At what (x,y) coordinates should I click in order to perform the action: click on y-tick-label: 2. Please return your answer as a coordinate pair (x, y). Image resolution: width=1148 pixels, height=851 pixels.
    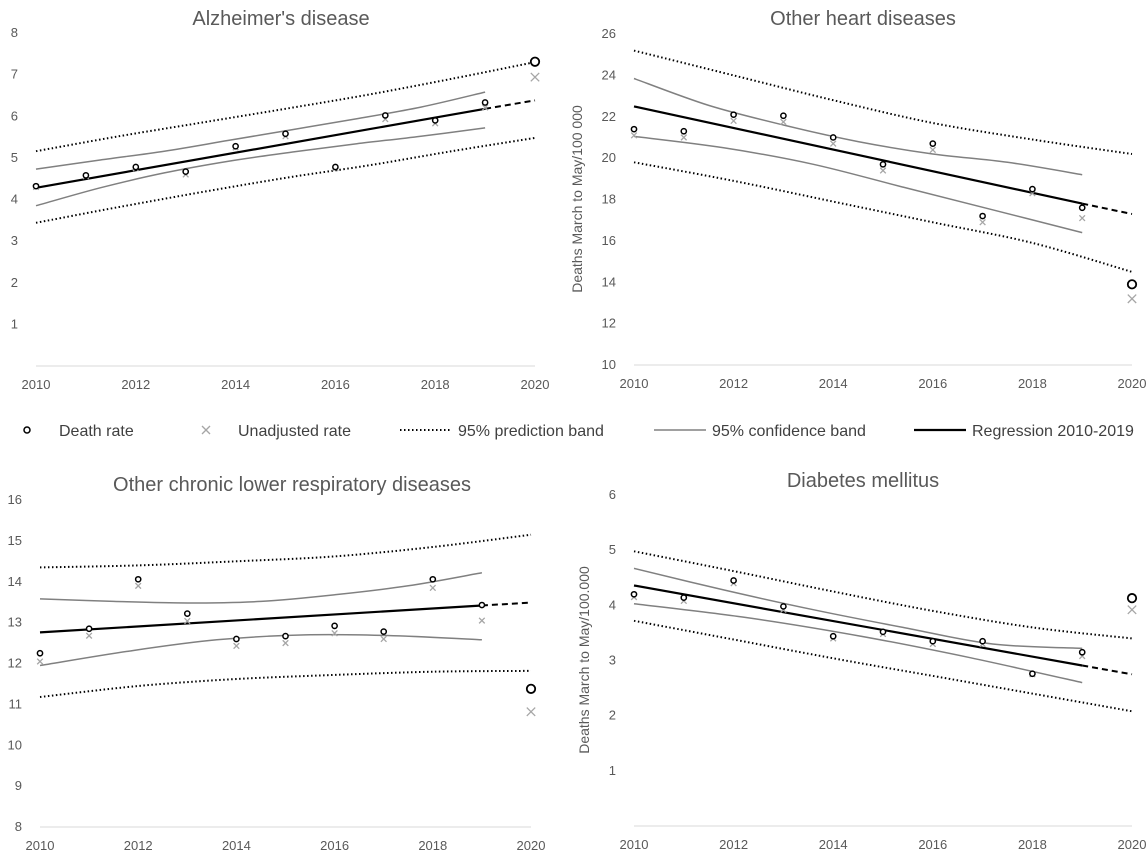
    Looking at the image, I should click on (14, 282).